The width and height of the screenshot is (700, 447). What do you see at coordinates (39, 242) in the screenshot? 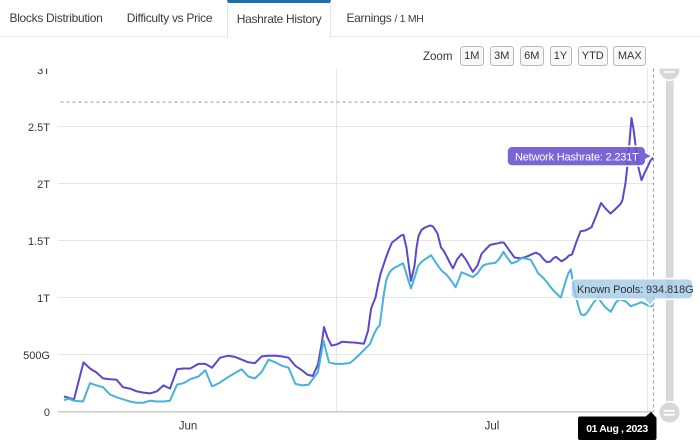
I see `svg-text: 1.5T` at bounding box center [39, 242].